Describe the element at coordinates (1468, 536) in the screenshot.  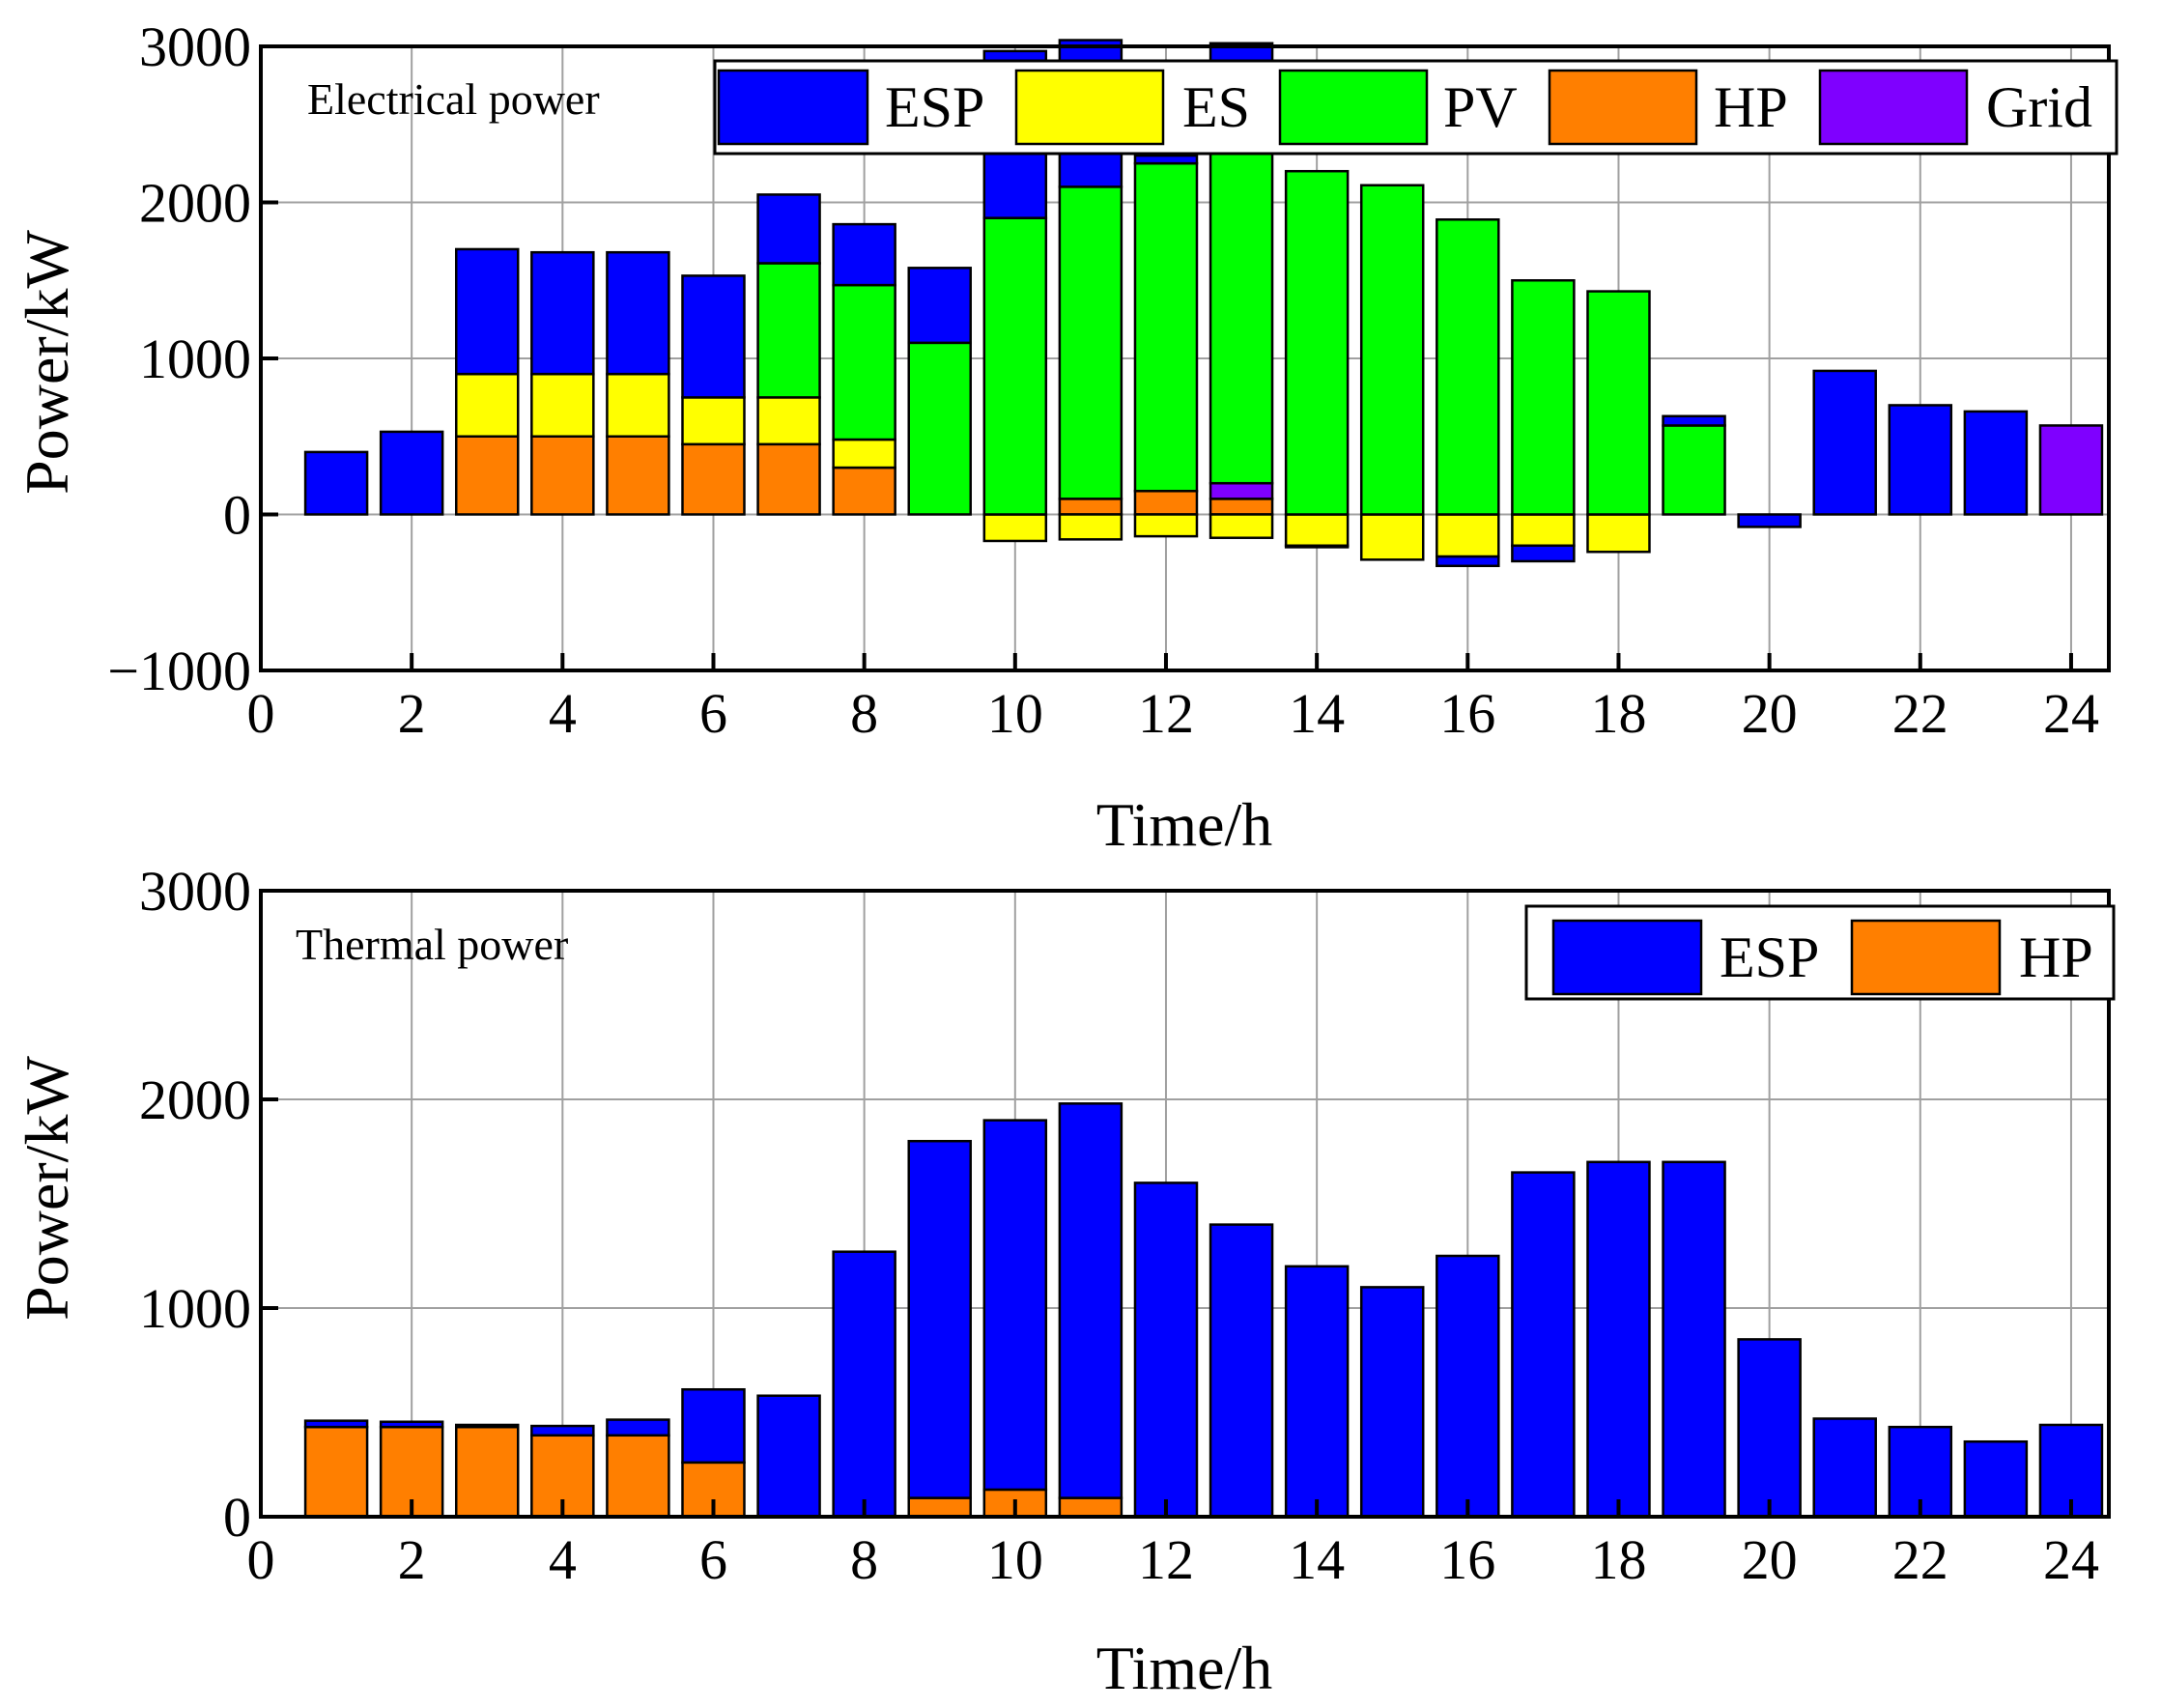
I see `bar-es-h16` at that location.